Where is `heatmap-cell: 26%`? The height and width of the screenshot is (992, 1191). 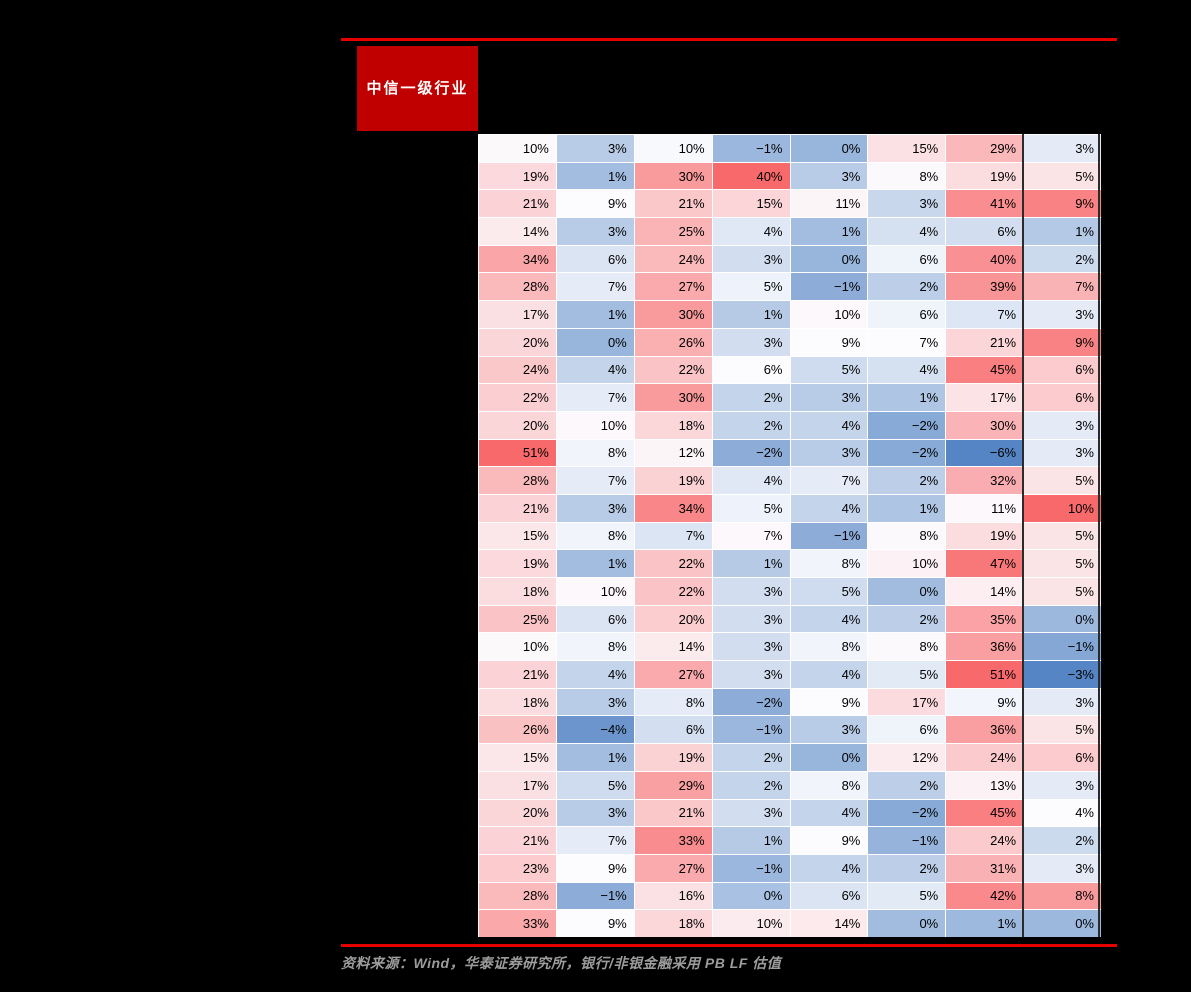
heatmap-cell: 26% is located at coordinates (517, 730).